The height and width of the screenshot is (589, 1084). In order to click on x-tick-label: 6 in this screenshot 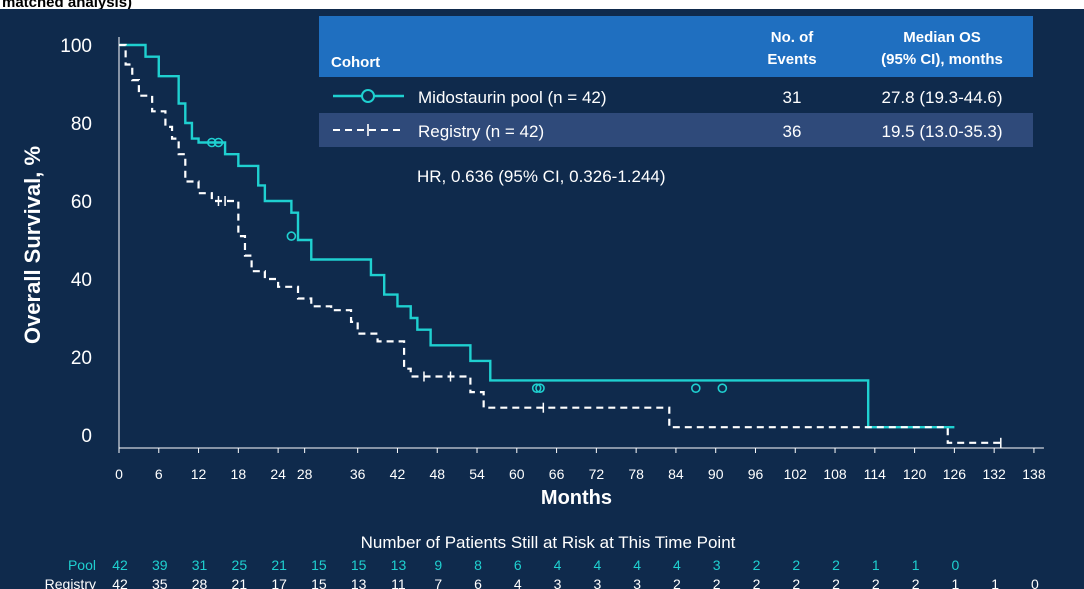, I will do `click(159, 474)`.